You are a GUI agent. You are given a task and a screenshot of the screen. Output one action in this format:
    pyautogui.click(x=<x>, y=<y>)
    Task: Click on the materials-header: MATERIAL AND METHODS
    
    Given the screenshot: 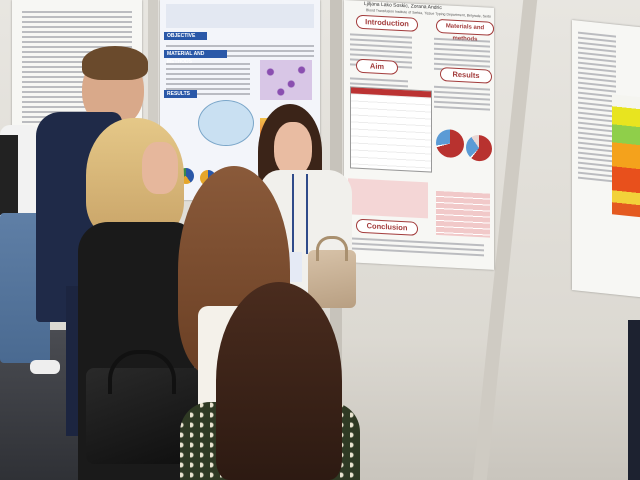 What is the action you would take?
    pyautogui.click(x=195, y=57)
    